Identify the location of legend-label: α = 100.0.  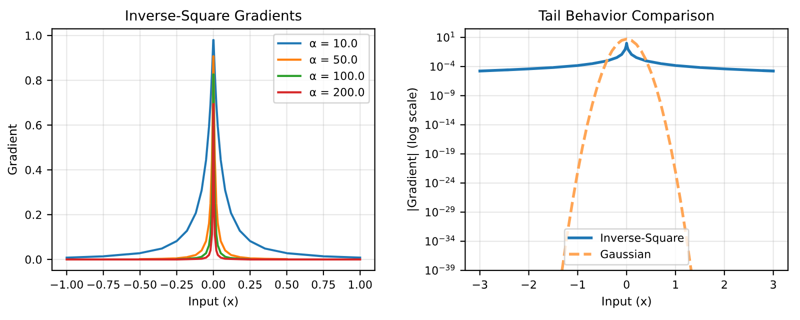
(337, 76).